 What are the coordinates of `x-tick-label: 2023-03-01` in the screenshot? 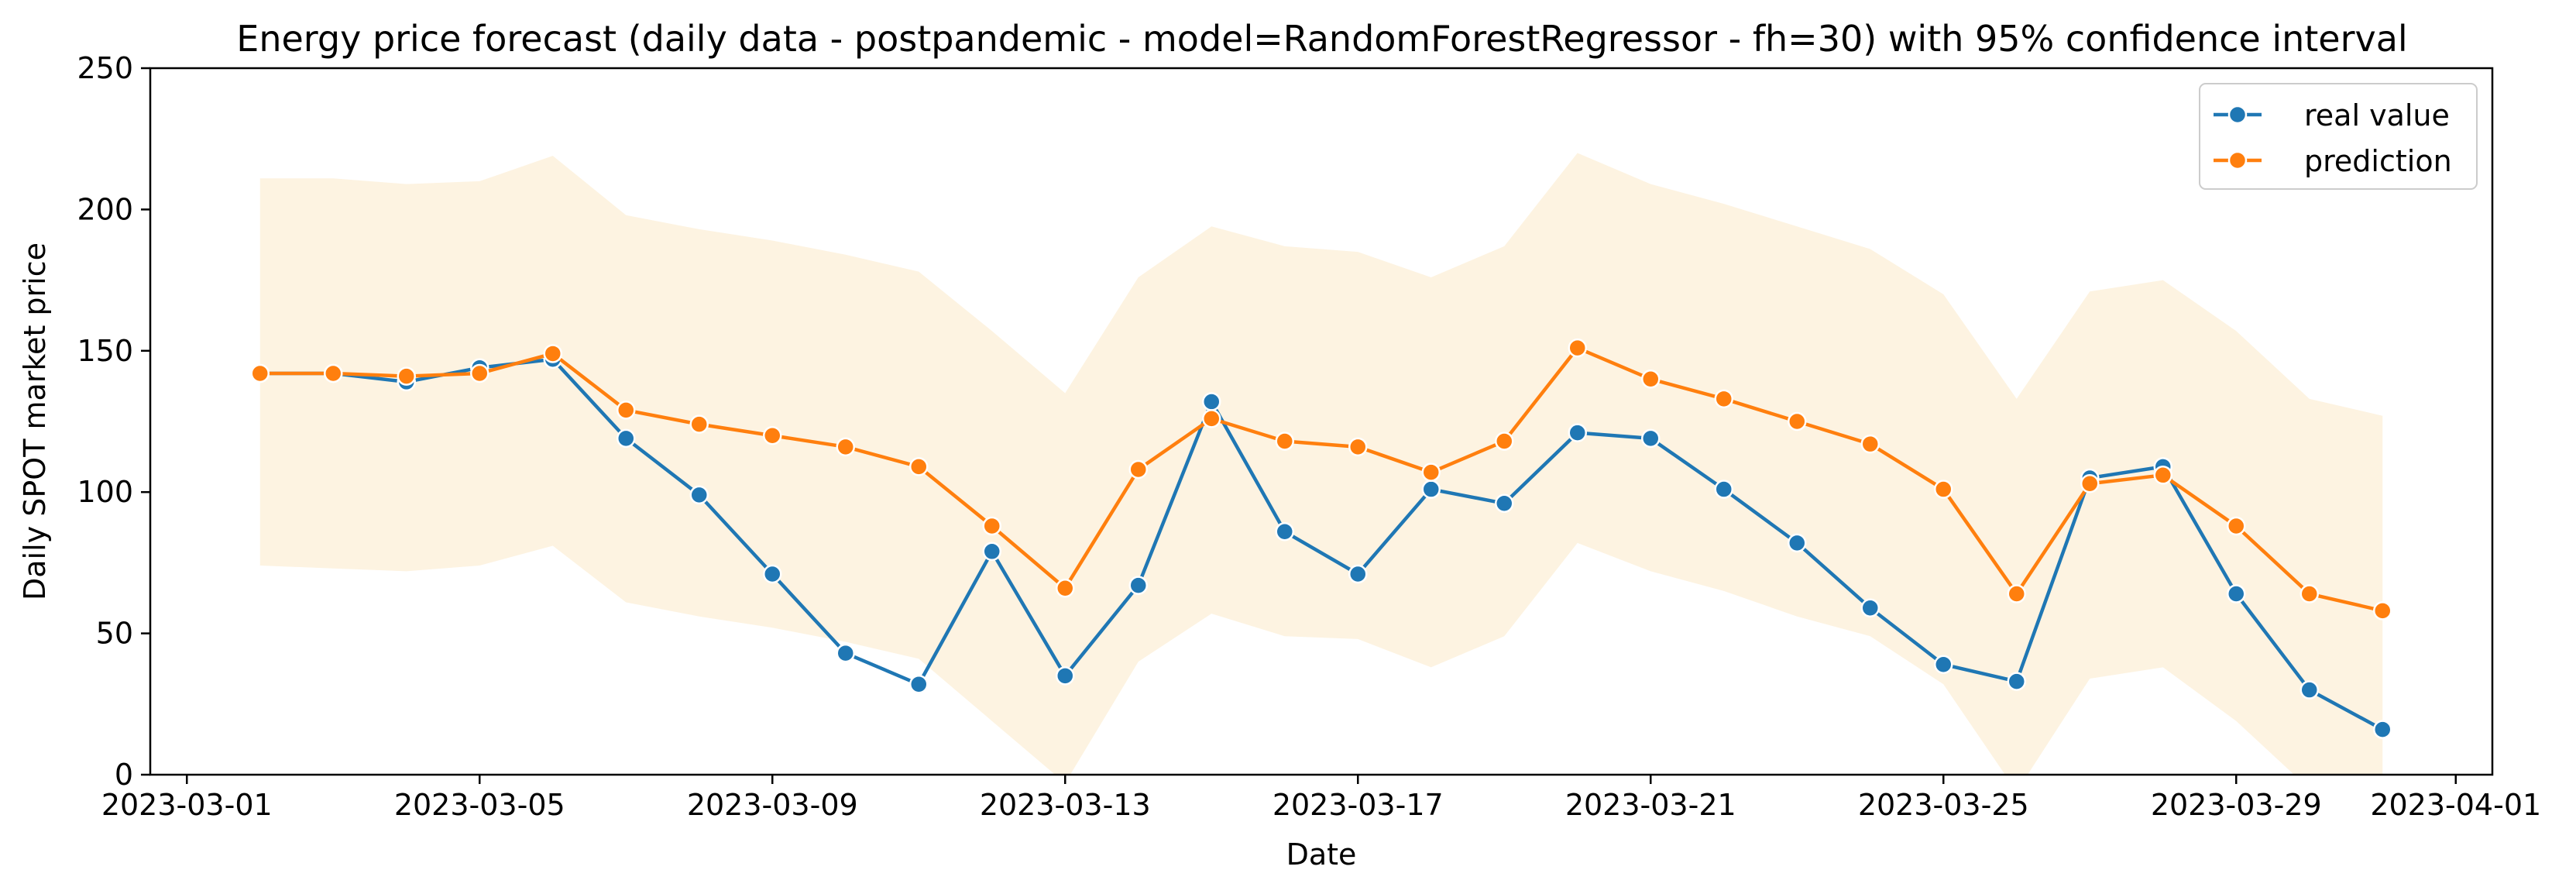 It's located at (187, 805).